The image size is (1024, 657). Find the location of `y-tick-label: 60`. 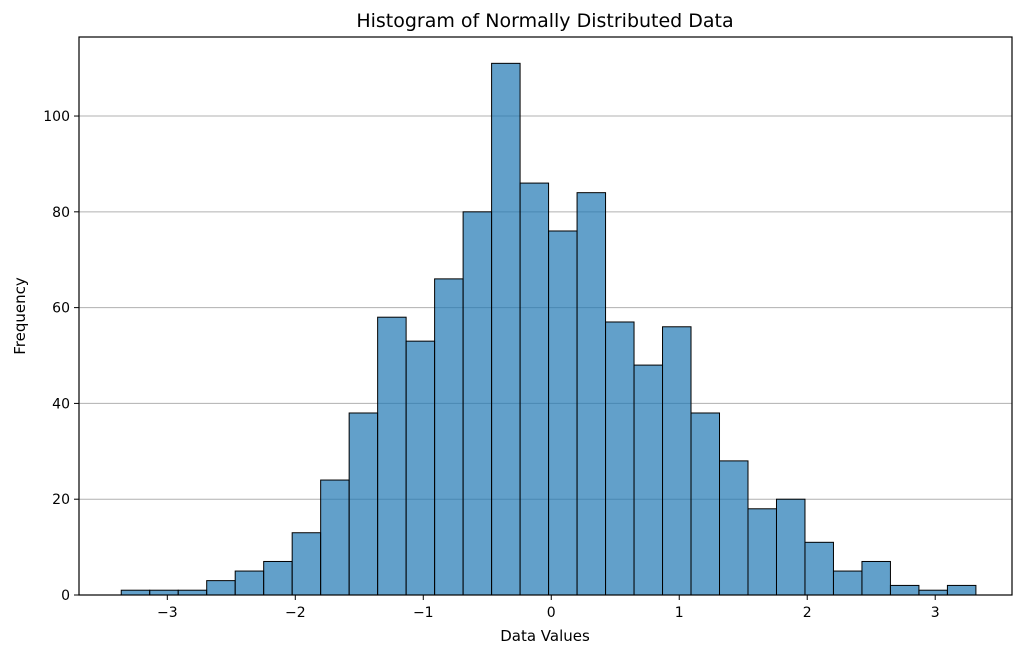

y-tick-label: 60 is located at coordinates (61, 309).